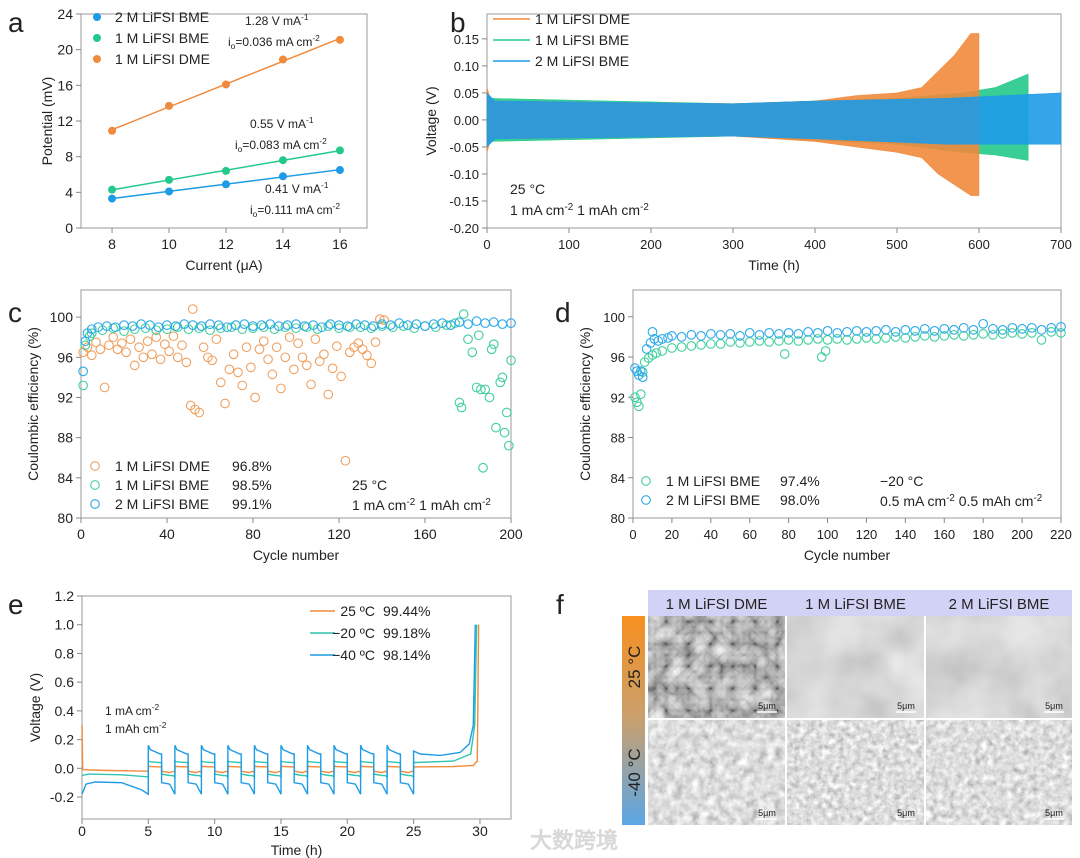 The image size is (1080, 858). I want to click on y-tick-label: -0.05, so click(464, 147).